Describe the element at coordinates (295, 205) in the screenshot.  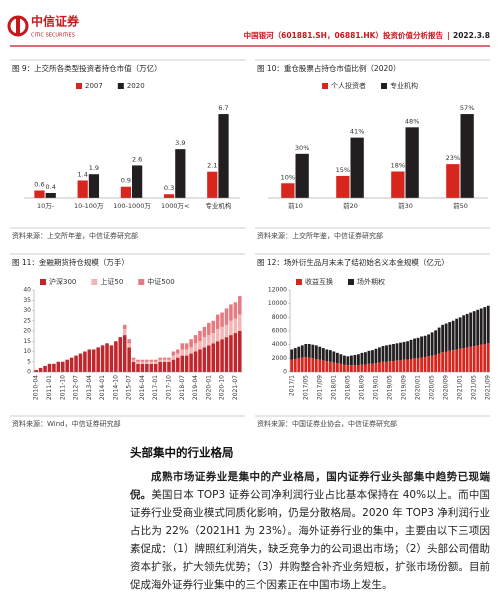
I see `x-tick-label: 前10` at that location.